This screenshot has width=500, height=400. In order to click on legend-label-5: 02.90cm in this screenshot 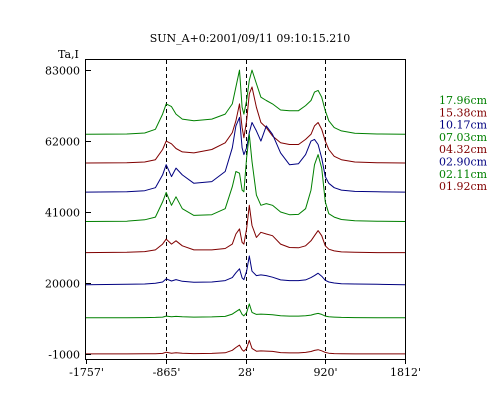, I will do `click(463, 162)`.